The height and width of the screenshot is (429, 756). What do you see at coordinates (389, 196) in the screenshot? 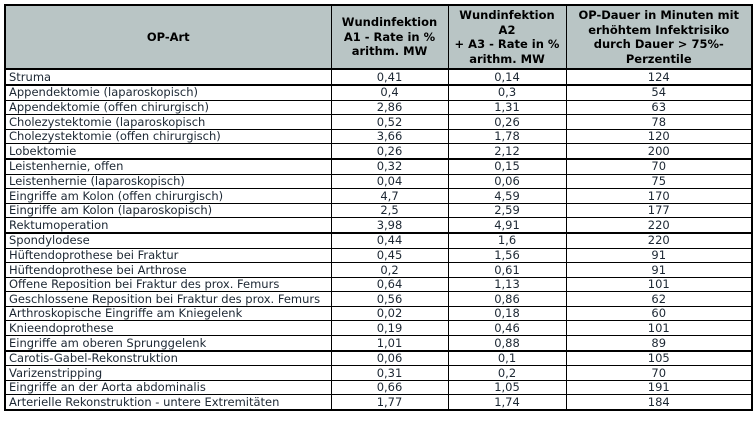
I see `a1-rate-cell: 4,7` at bounding box center [389, 196].